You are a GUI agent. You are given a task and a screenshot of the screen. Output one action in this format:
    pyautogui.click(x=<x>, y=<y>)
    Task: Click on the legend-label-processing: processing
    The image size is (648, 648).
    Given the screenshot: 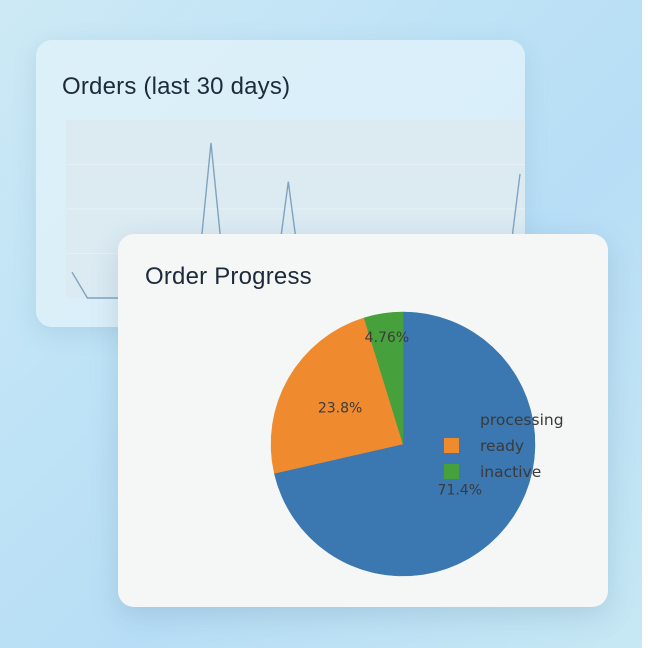 What is the action you would take?
    pyautogui.click(x=522, y=420)
    